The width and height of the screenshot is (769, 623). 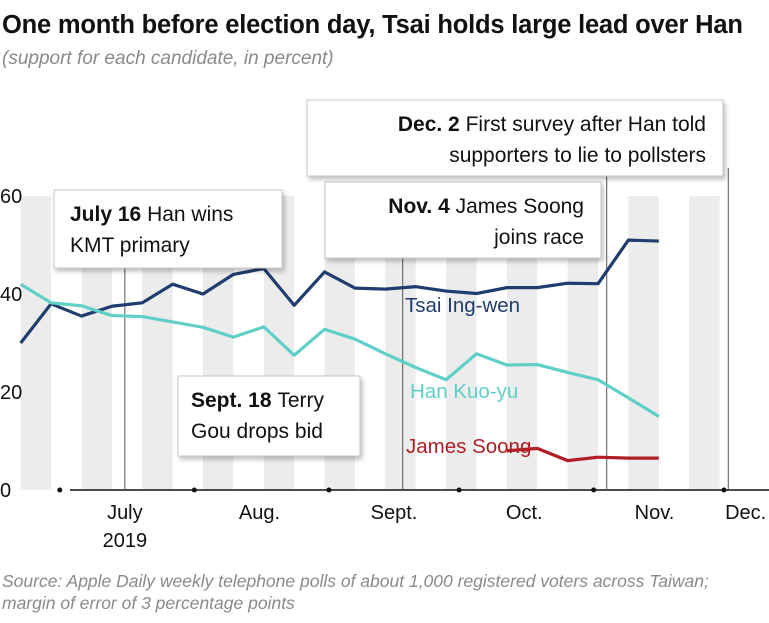 What do you see at coordinates (582, 454) in the screenshot?
I see `series-line-soong` at bounding box center [582, 454].